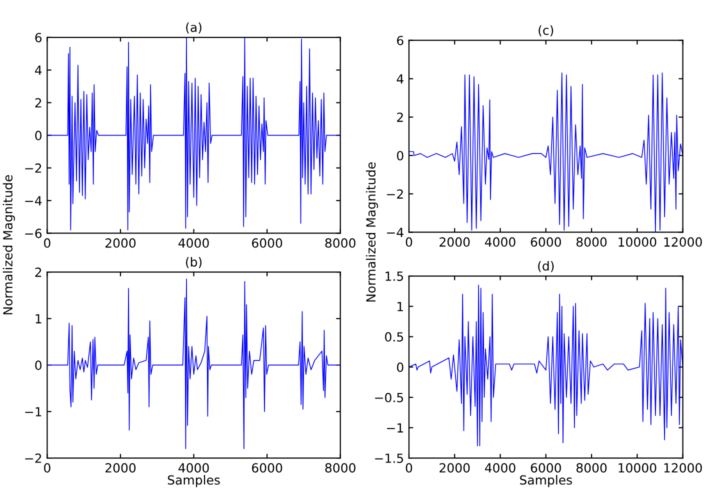  I want to click on chart-title: (b), so click(194, 262).